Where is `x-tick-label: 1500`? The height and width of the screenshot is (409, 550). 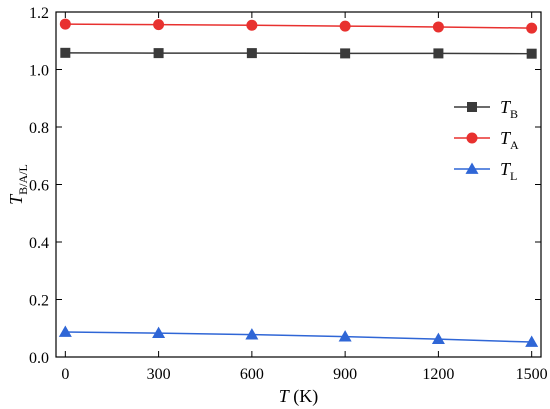
x-tick-label: 1500 is located at coordinates (532, 374).